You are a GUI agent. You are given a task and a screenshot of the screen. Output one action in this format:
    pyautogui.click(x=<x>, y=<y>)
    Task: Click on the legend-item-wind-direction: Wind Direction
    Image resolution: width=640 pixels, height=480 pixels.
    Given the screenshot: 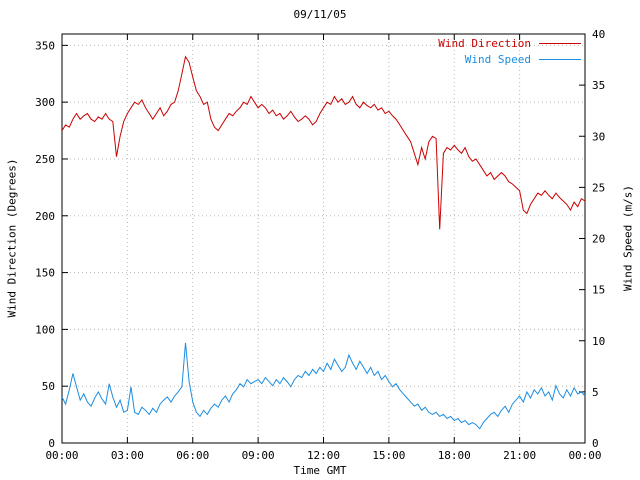 What is the action you would take?
    pyautogui.click(x=509, y=43)
    